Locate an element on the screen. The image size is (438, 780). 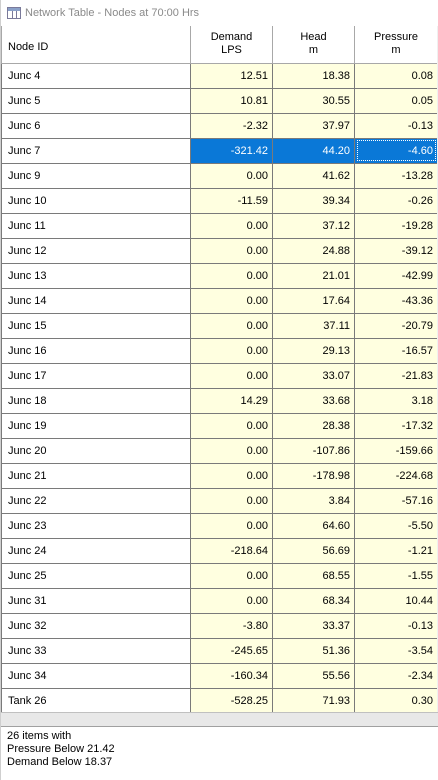
table-row: Junc 19 0.00 28.38 -17.32 is located at coordinates (219, 426).